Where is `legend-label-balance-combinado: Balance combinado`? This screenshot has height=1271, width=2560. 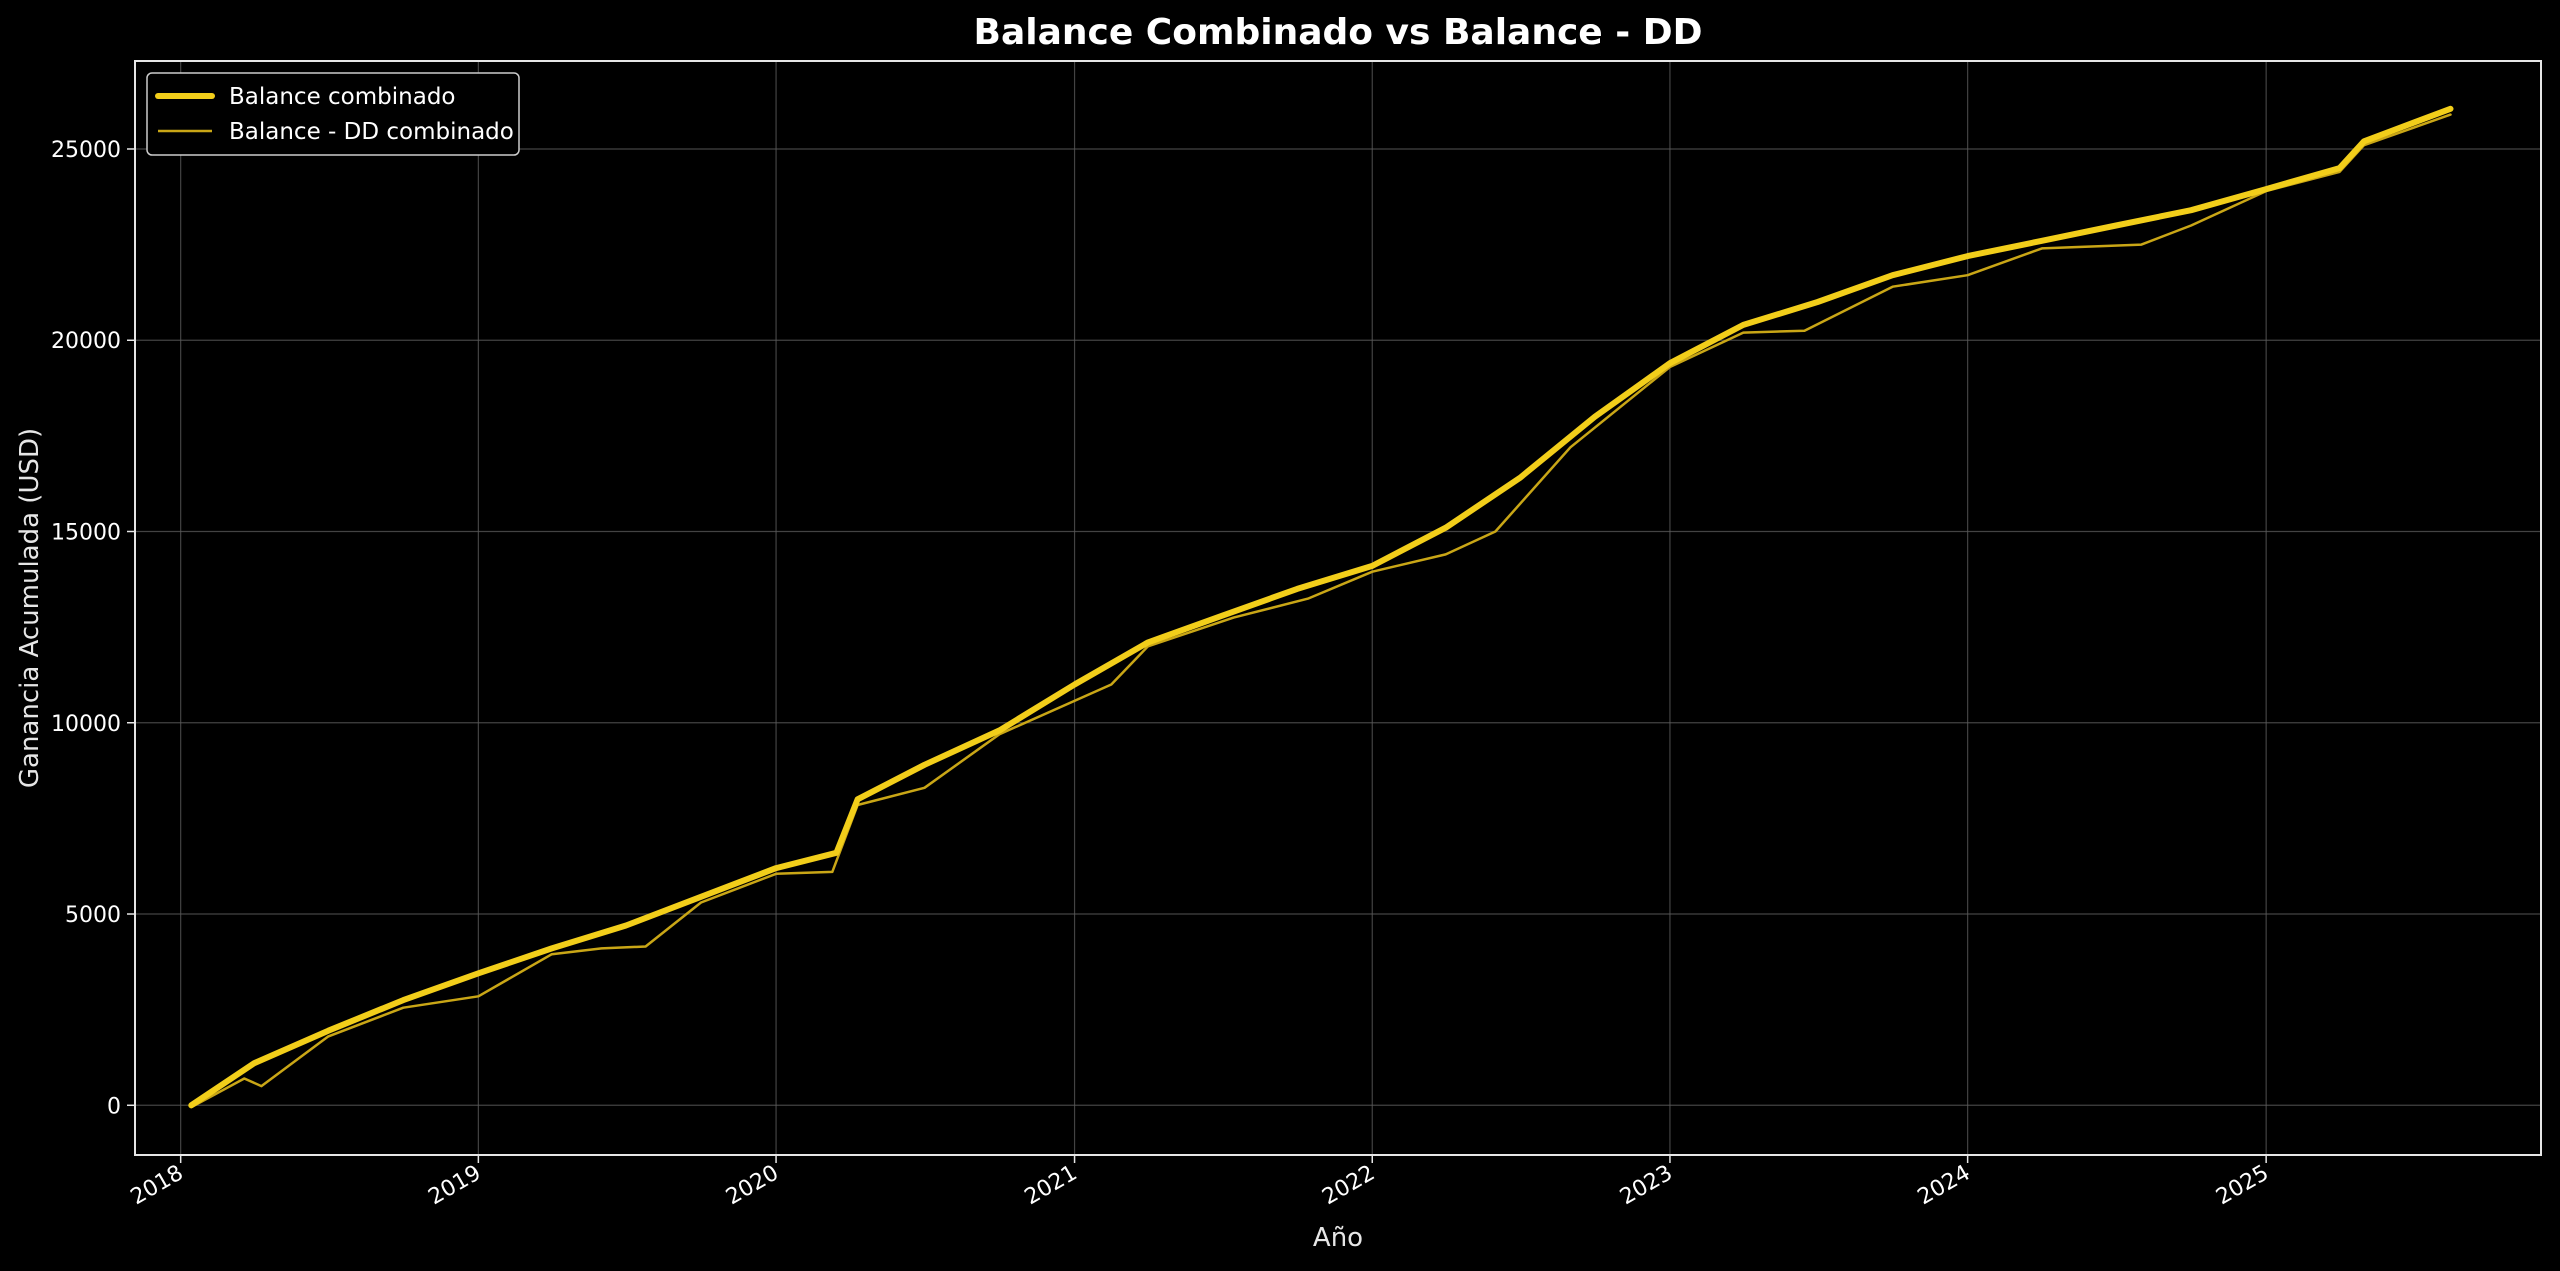
legend-label-balance-combinado: Balance combinado is located at coordinates (342, 97).